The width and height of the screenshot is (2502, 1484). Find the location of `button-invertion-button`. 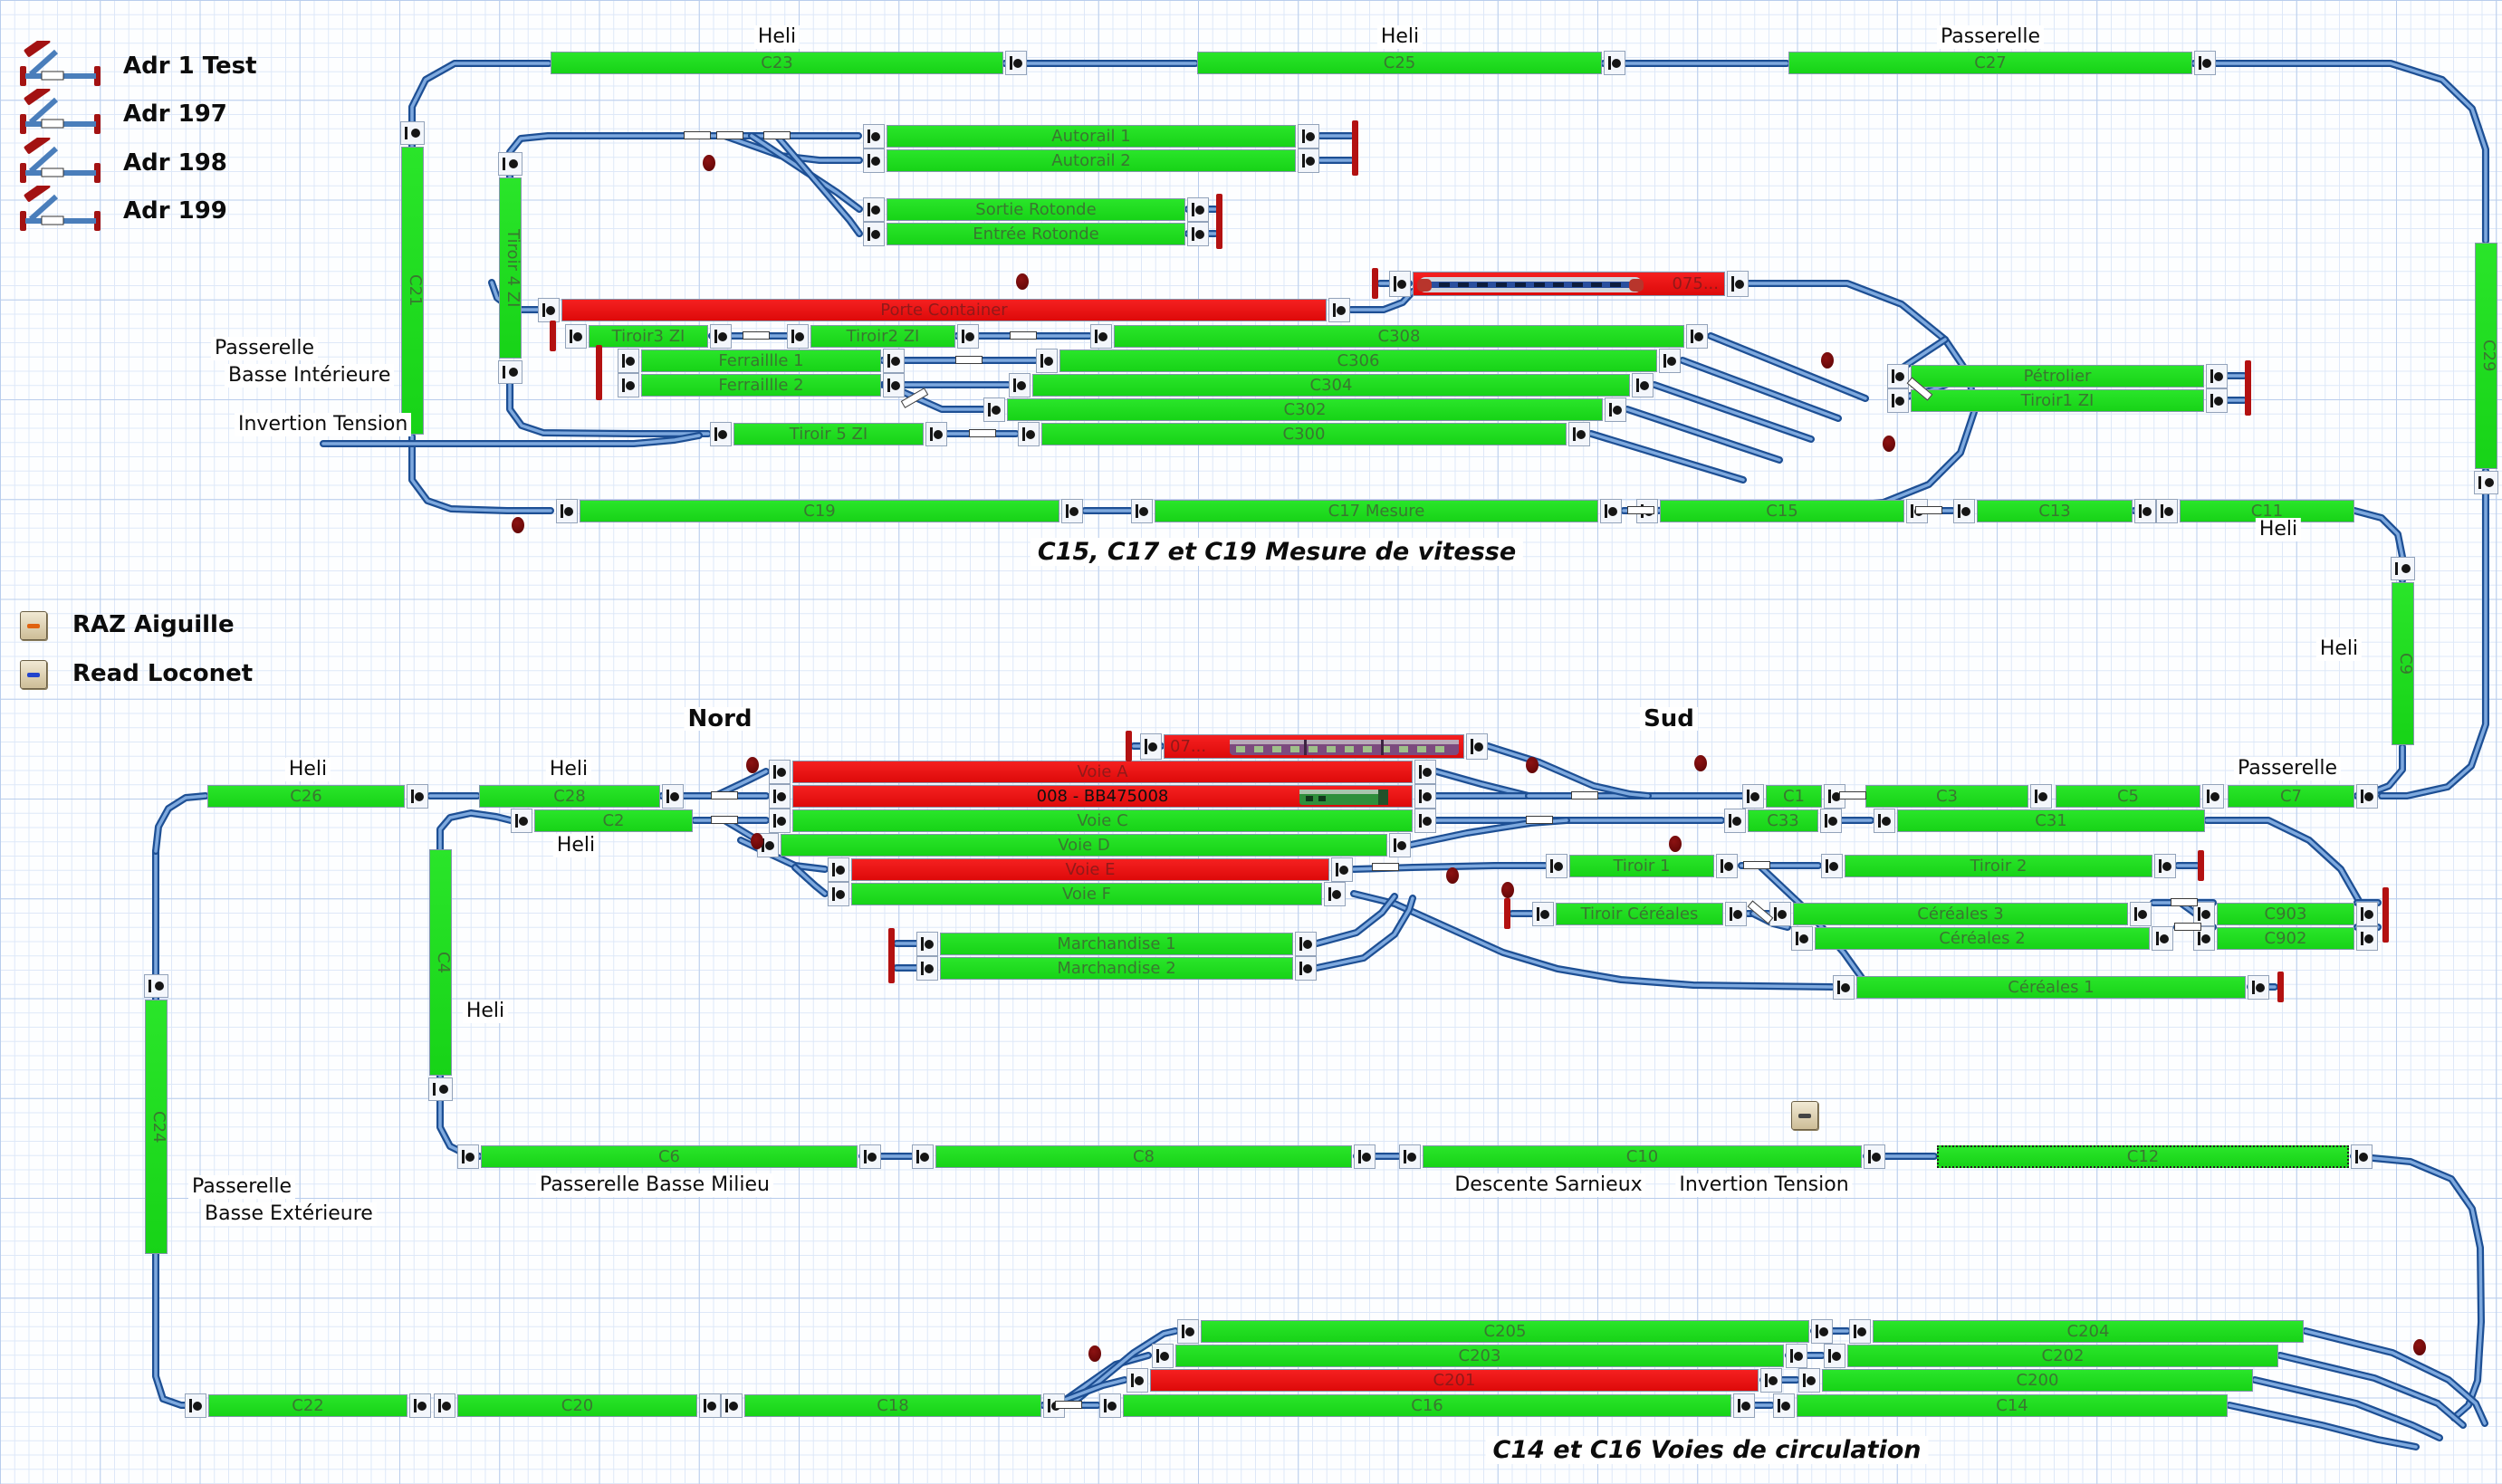

button-invertion-button is located at coordinates (1804, 1115).